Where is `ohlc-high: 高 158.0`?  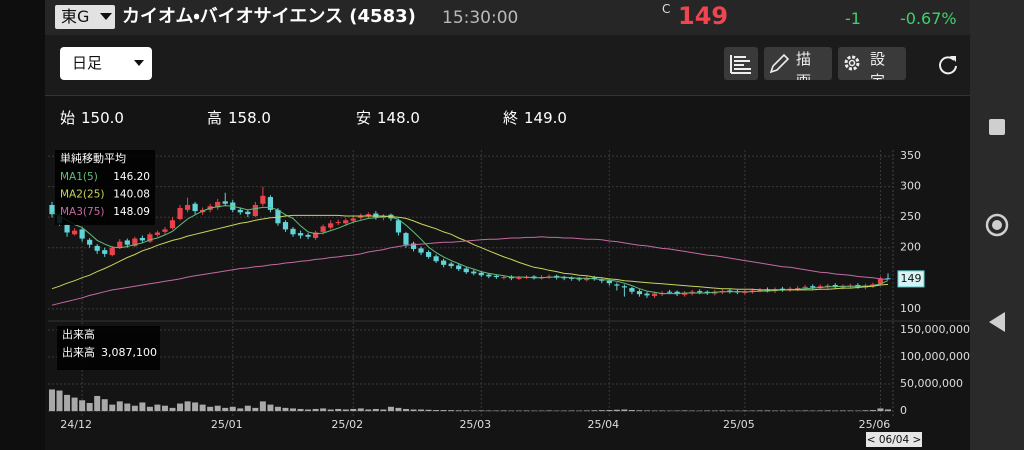 ohlc-high: 高 158.0 is located at coordinates (239, 118).